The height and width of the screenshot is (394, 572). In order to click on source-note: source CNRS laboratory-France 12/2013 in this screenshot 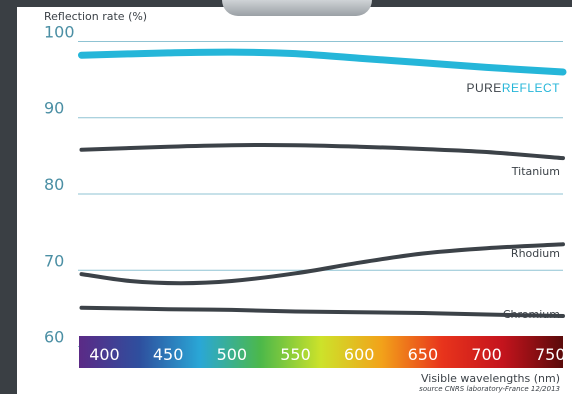, I will do `click(489, 389)`.